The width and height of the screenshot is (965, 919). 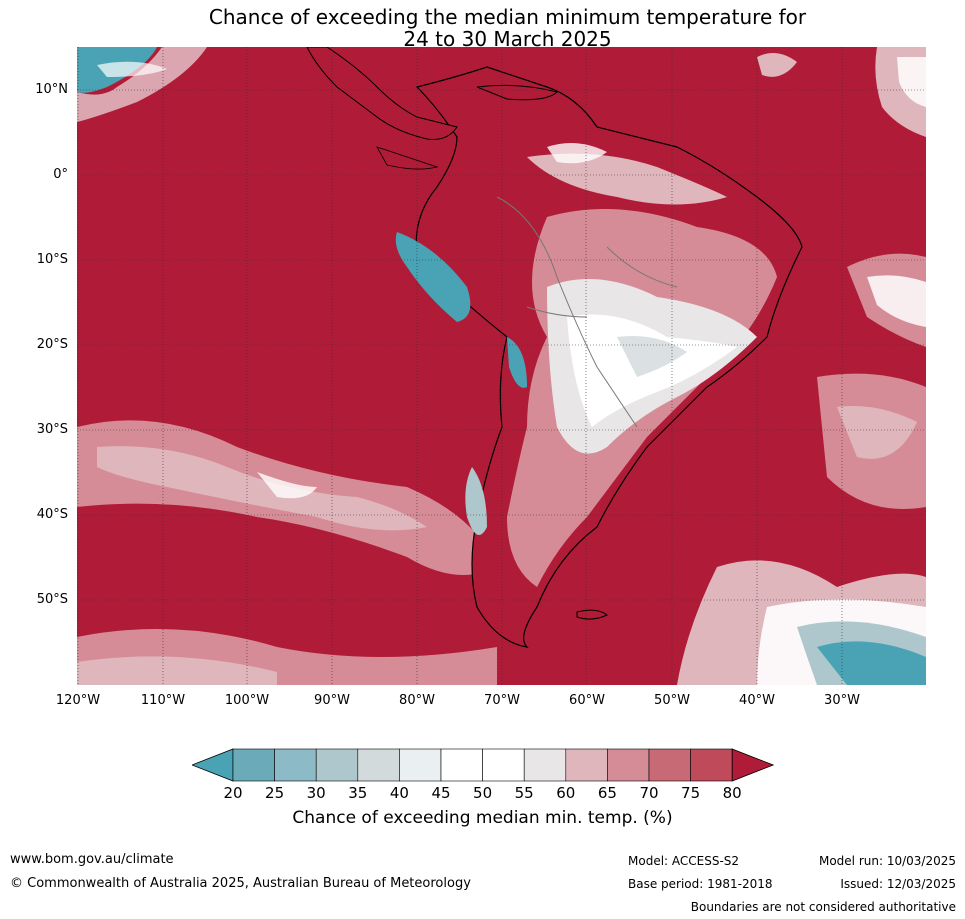 What do you see at coordinates (566, 793) in the screenshot?
I see `colorbar-tick-label: 60` at bounding box center [566, 793].